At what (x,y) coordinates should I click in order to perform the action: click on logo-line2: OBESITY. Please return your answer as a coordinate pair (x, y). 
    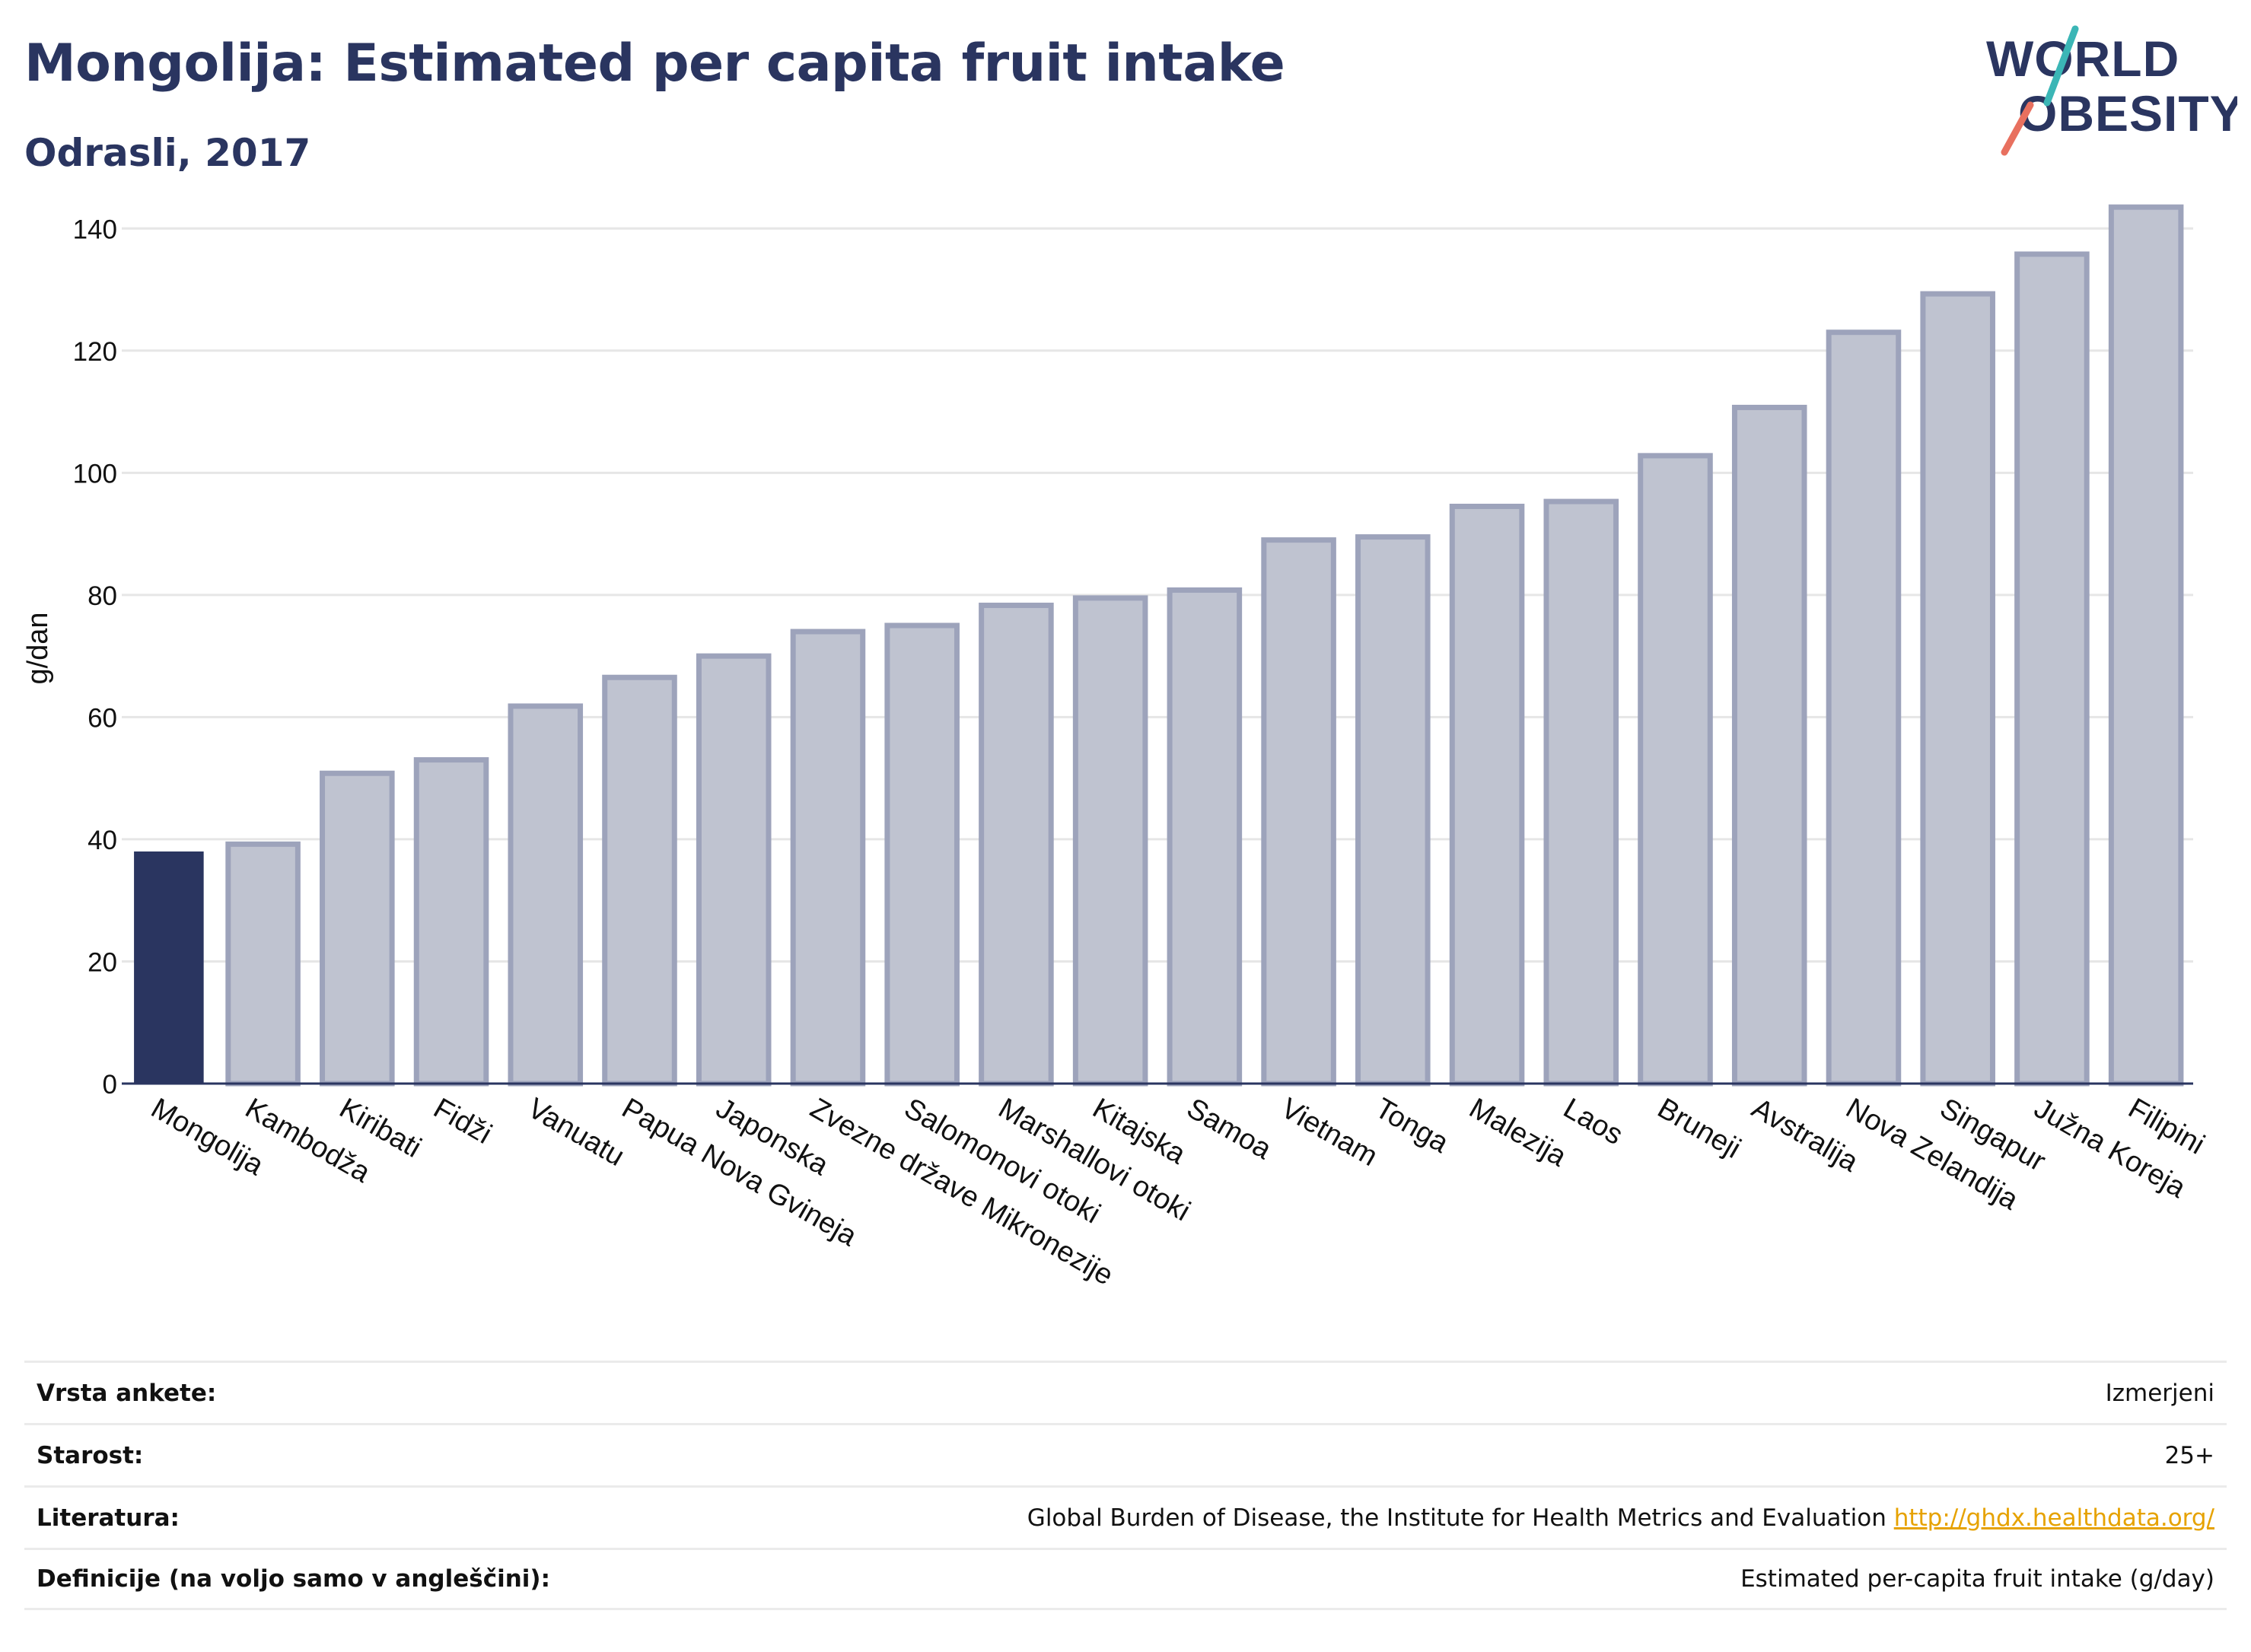
    Looking at the image, I should click on (2127, 113).